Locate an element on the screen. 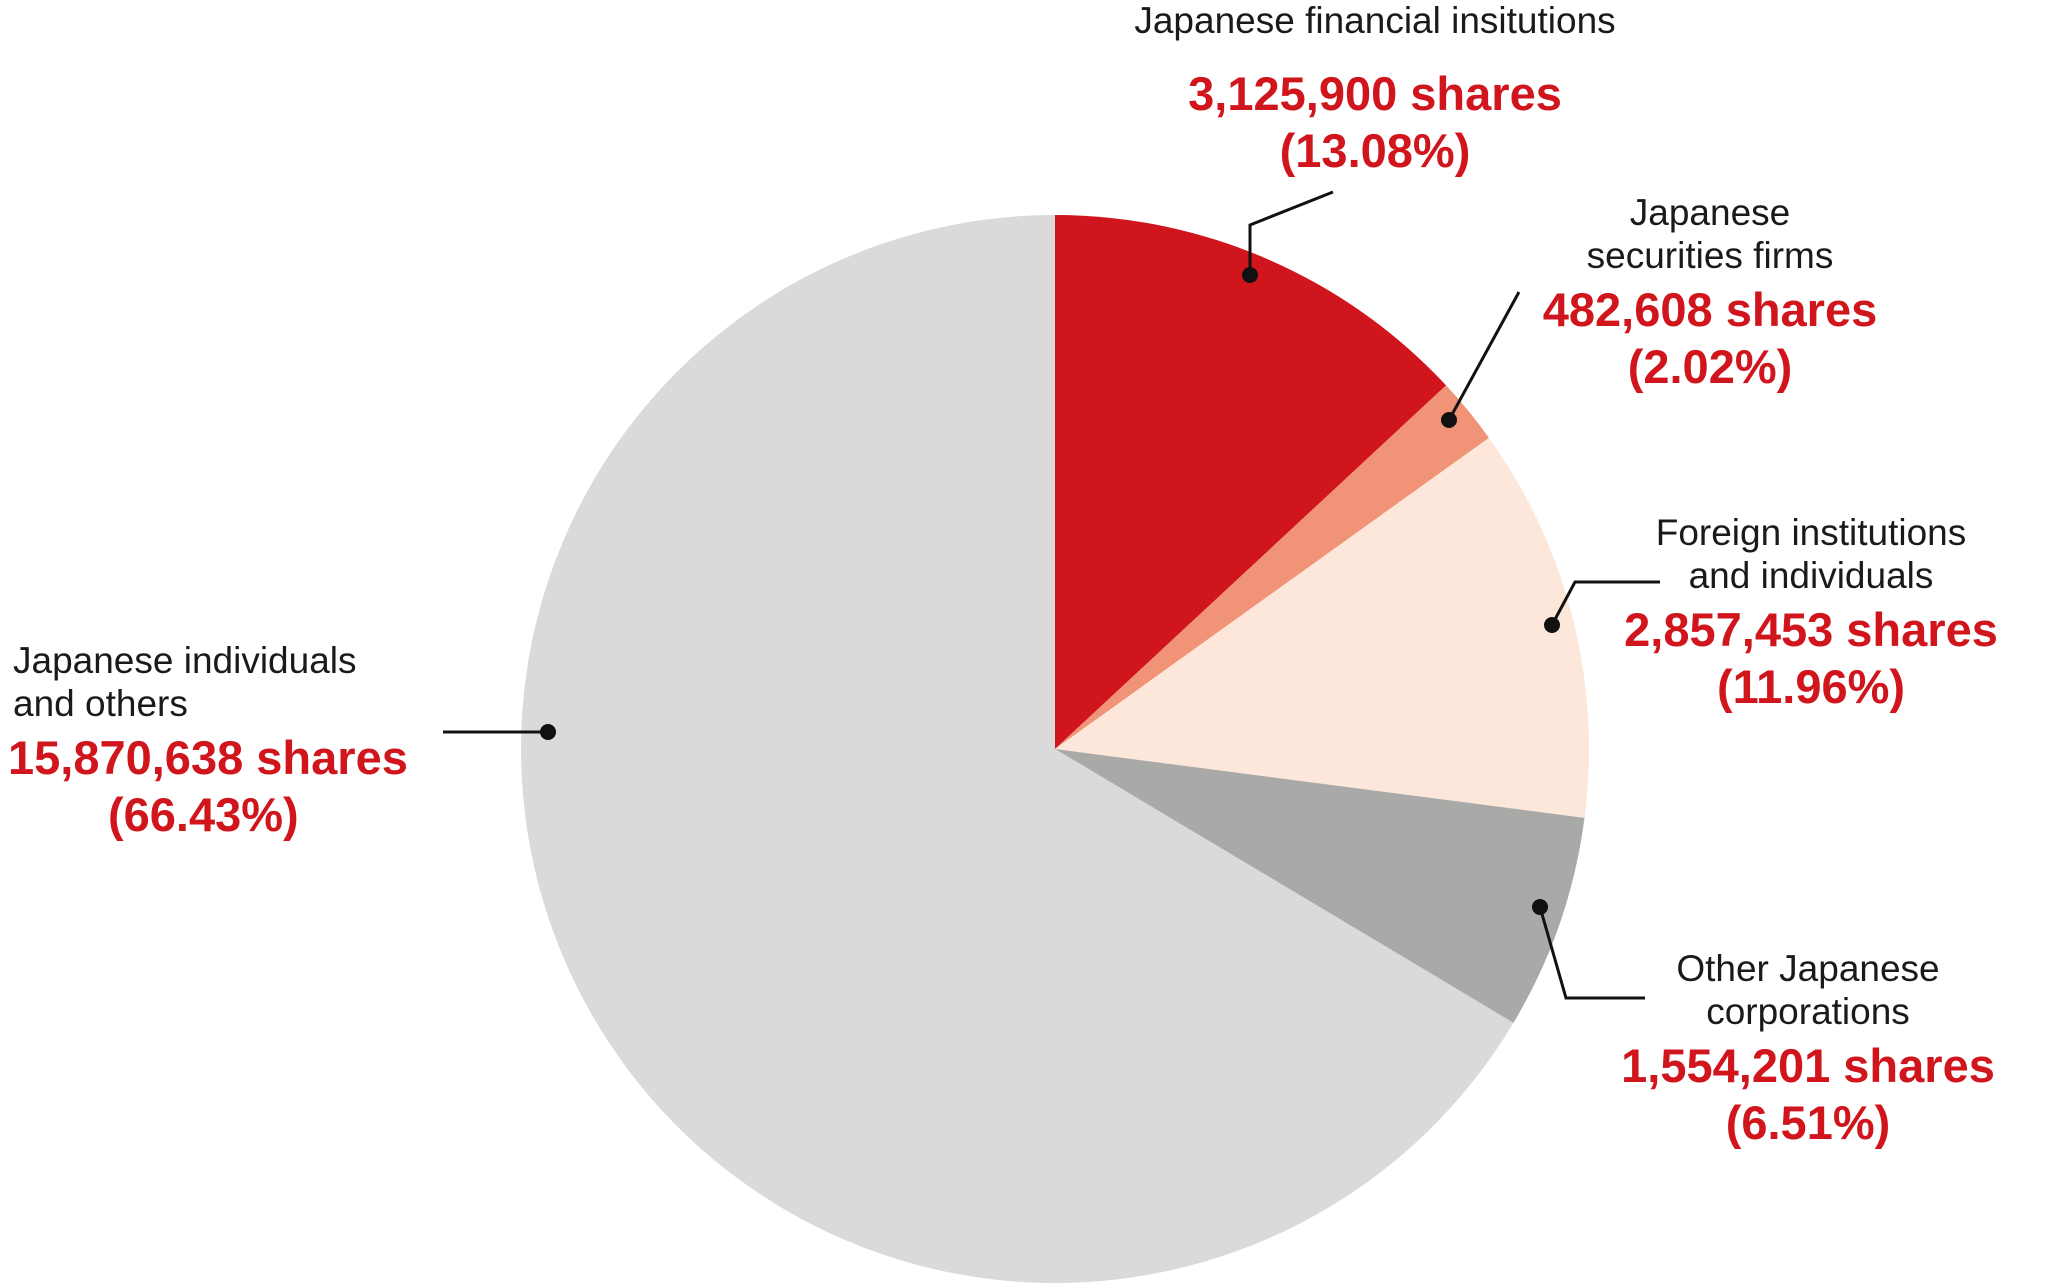  category-label: Japanese financial insitutions is located at coordinates (1375, 20).